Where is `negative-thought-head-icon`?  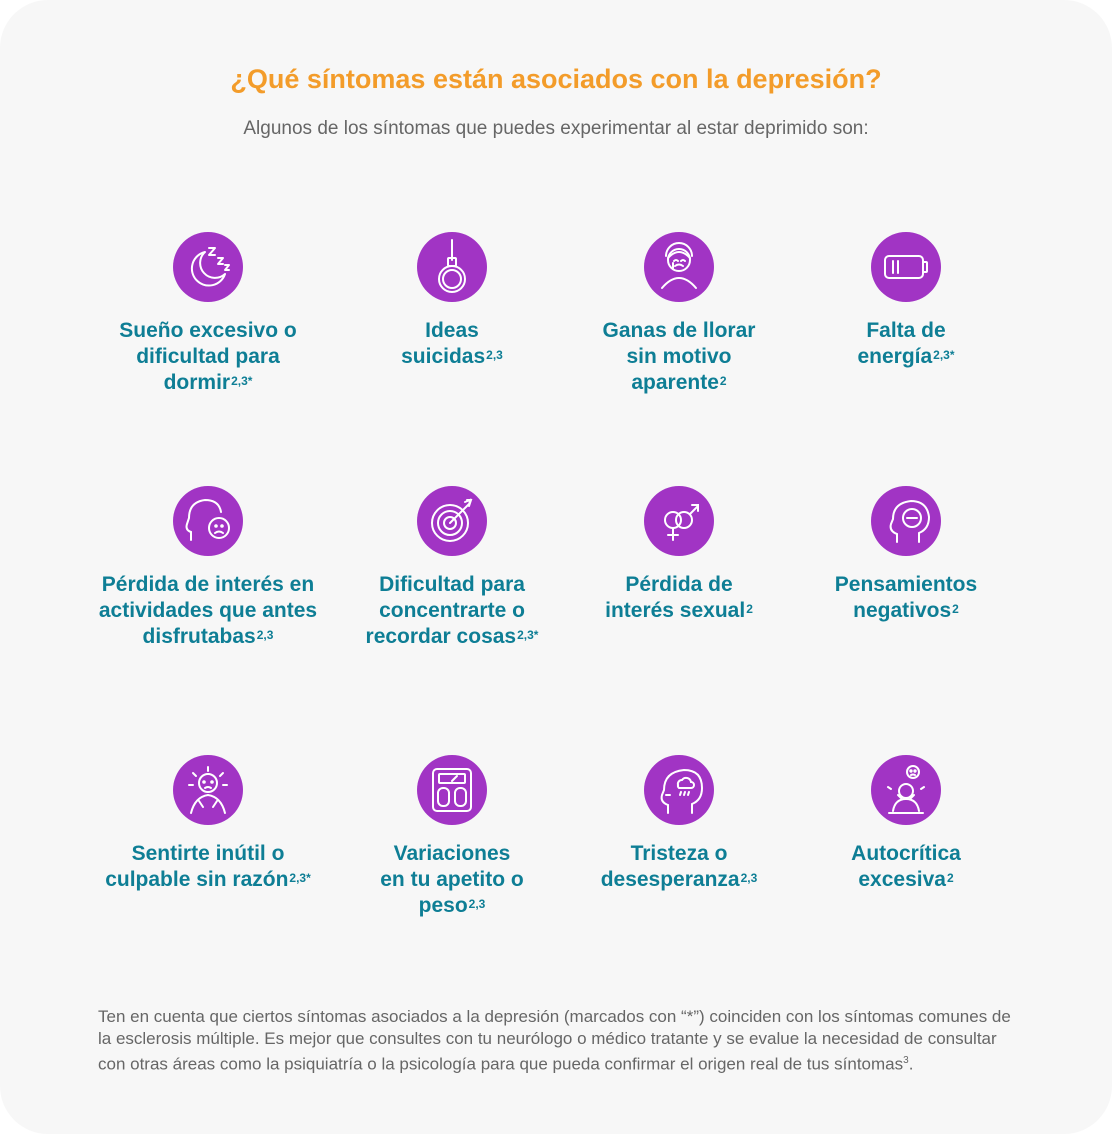 negative-thought-head-icon is located at coordinates (906, 521).